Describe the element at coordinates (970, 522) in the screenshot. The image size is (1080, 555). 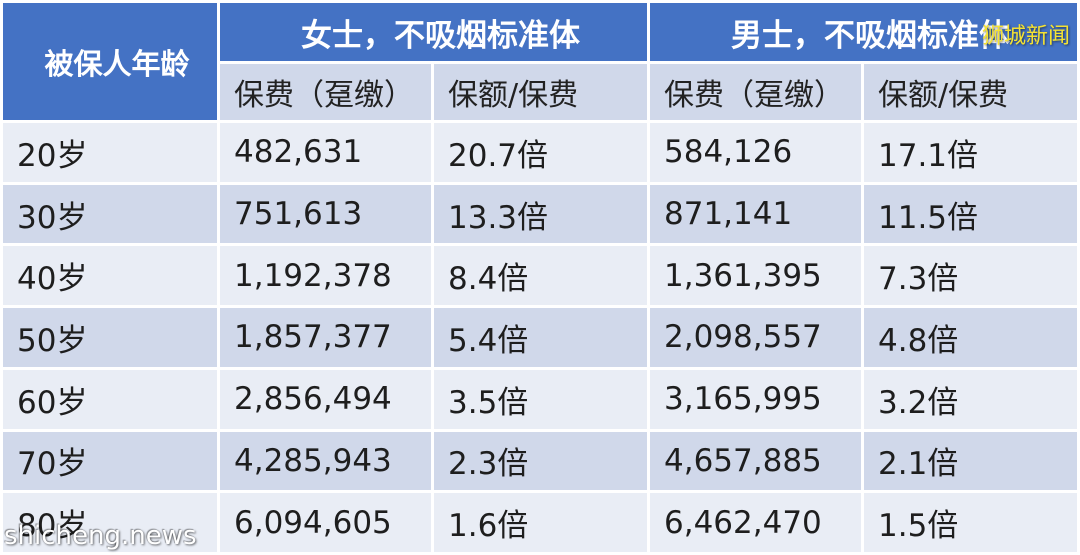
I see `male-ratio-cell: 1.5倍` at that location.